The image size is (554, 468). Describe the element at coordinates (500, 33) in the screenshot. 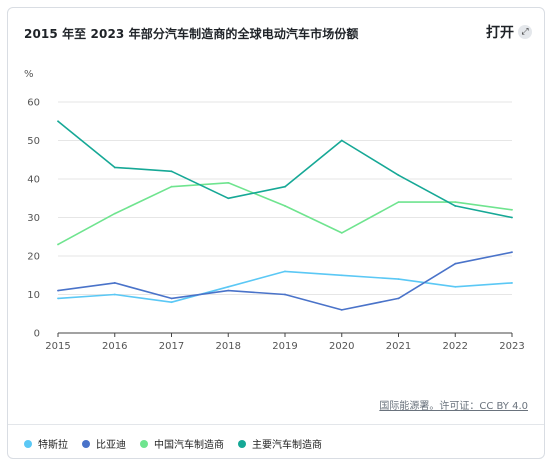

I see `open-button-label: 打开` at that location.